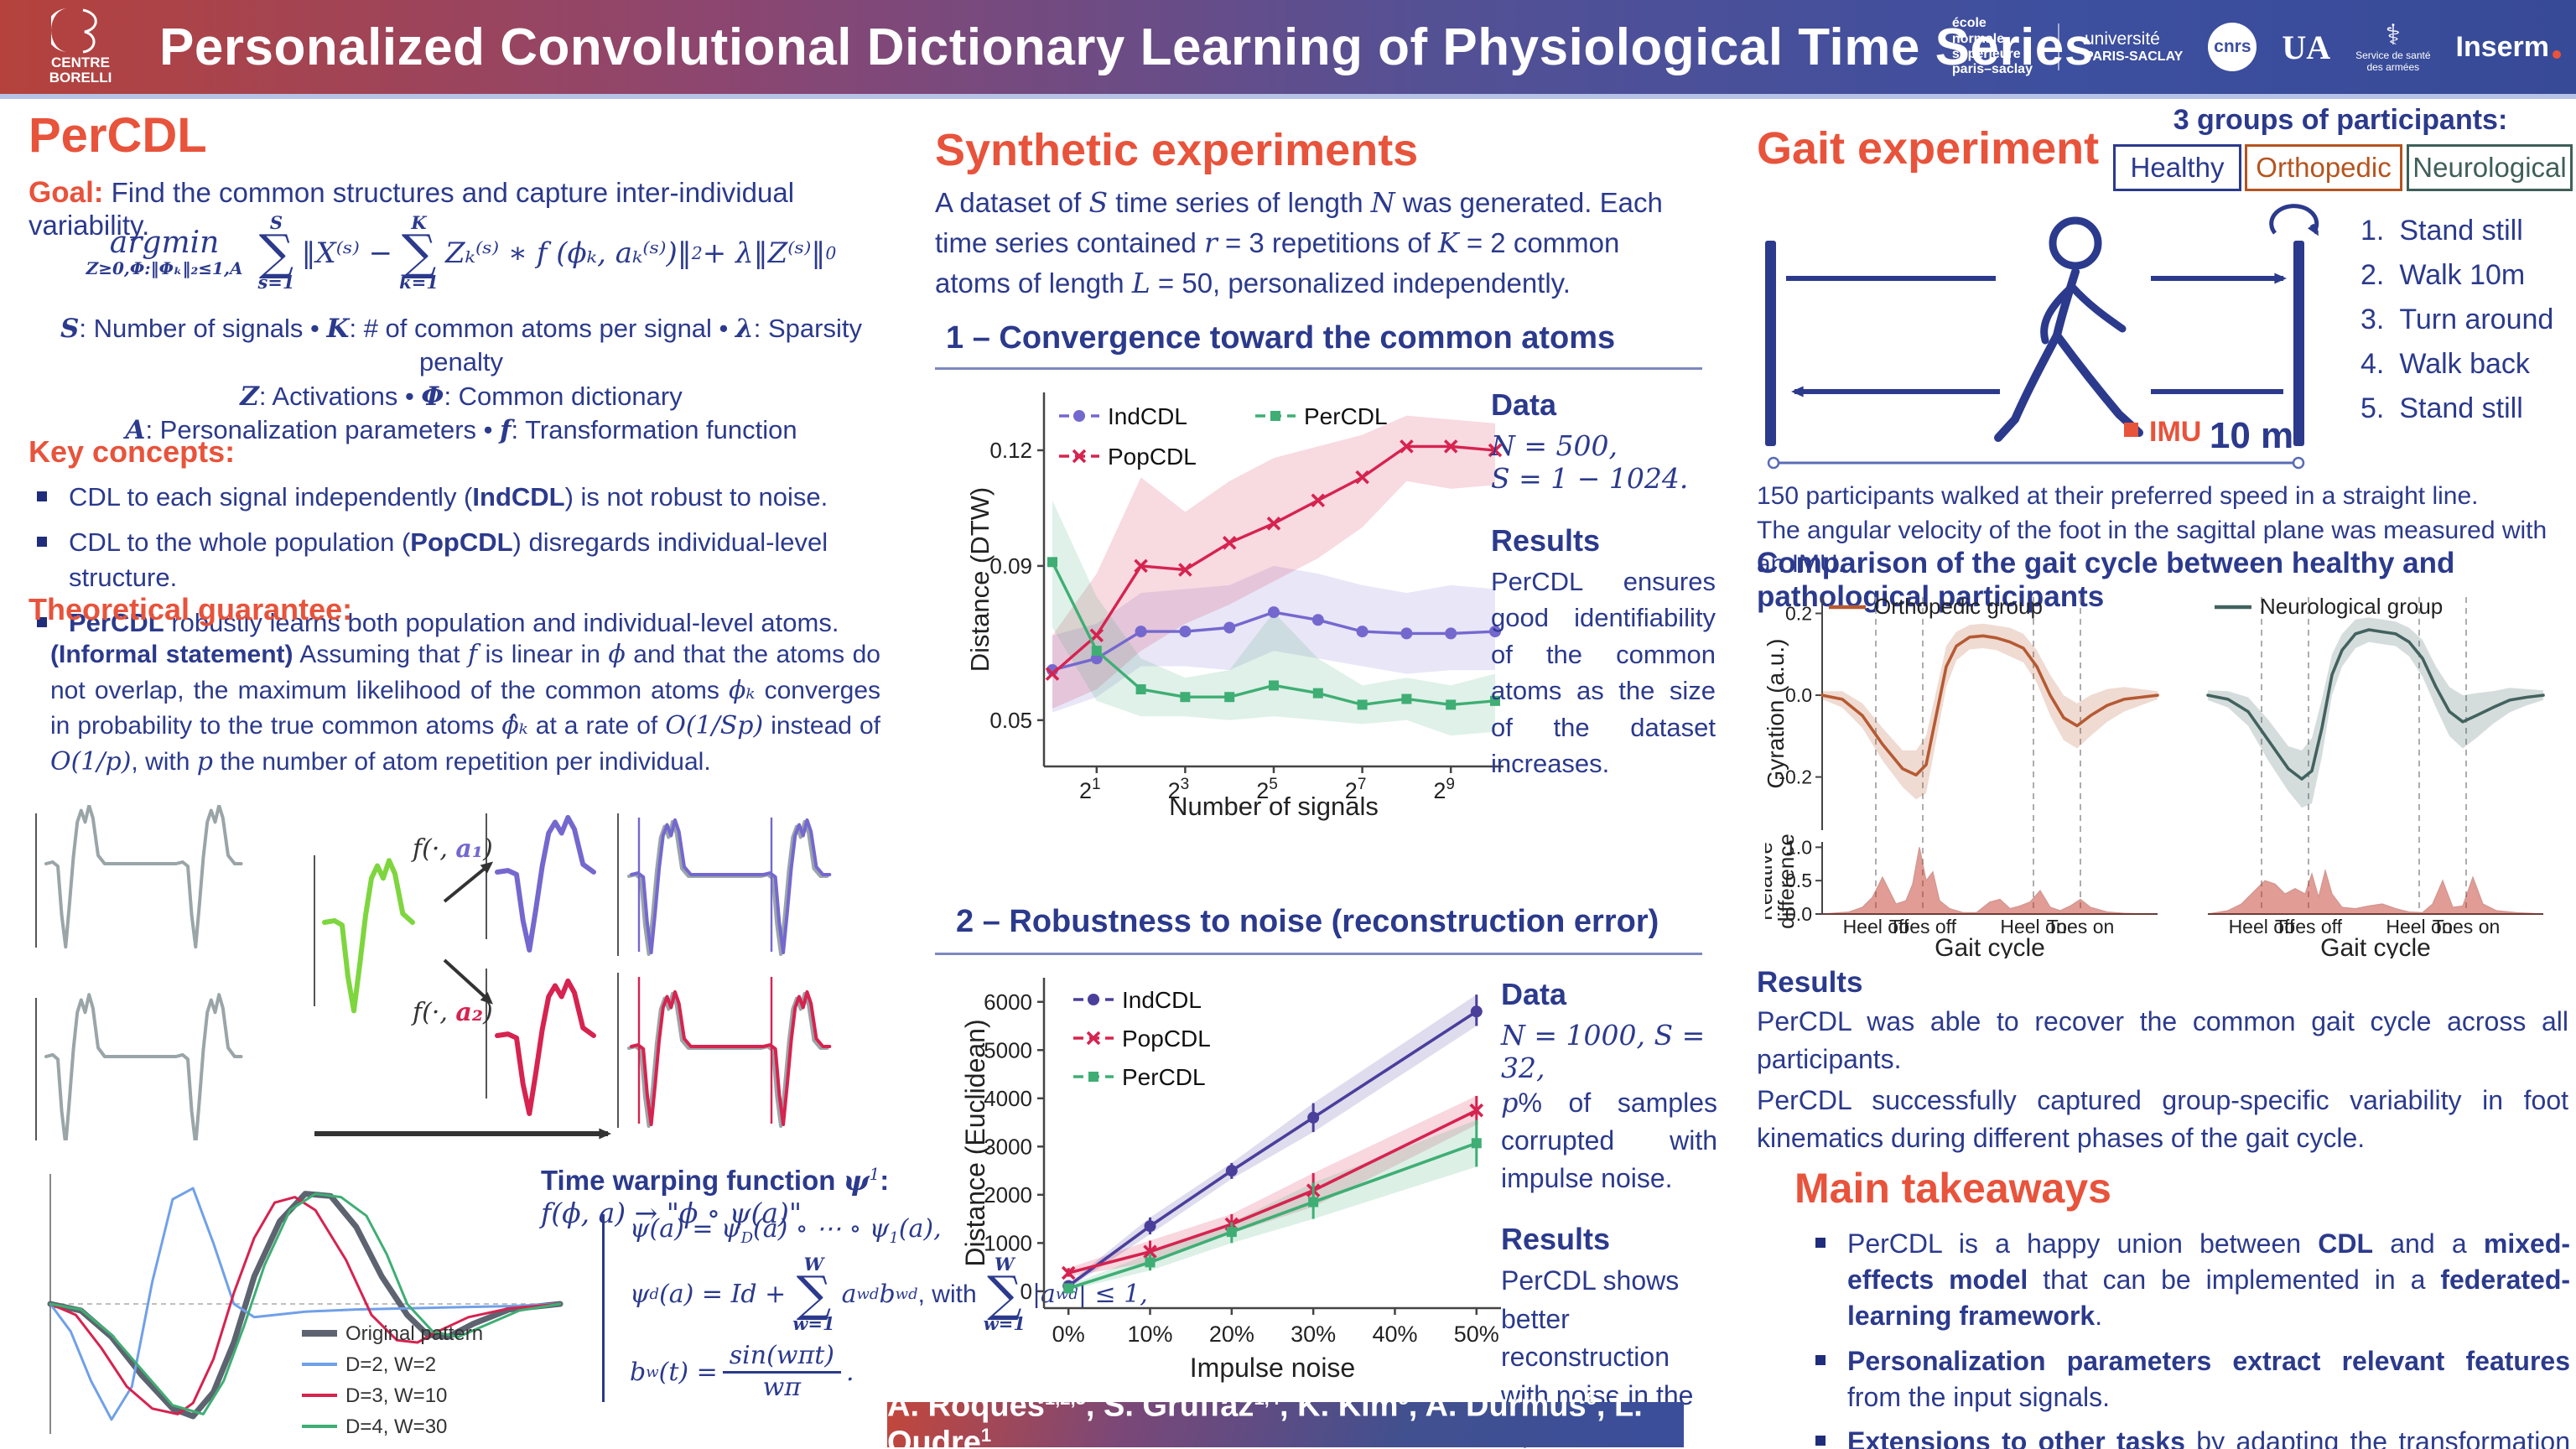 Image resolution: width=2576 pixels, height=1449 pixels. What do you see at coordinates (1771, 881) in the screenshot?
I see `svg-text: Relative` at bounding box center [1771, 881].